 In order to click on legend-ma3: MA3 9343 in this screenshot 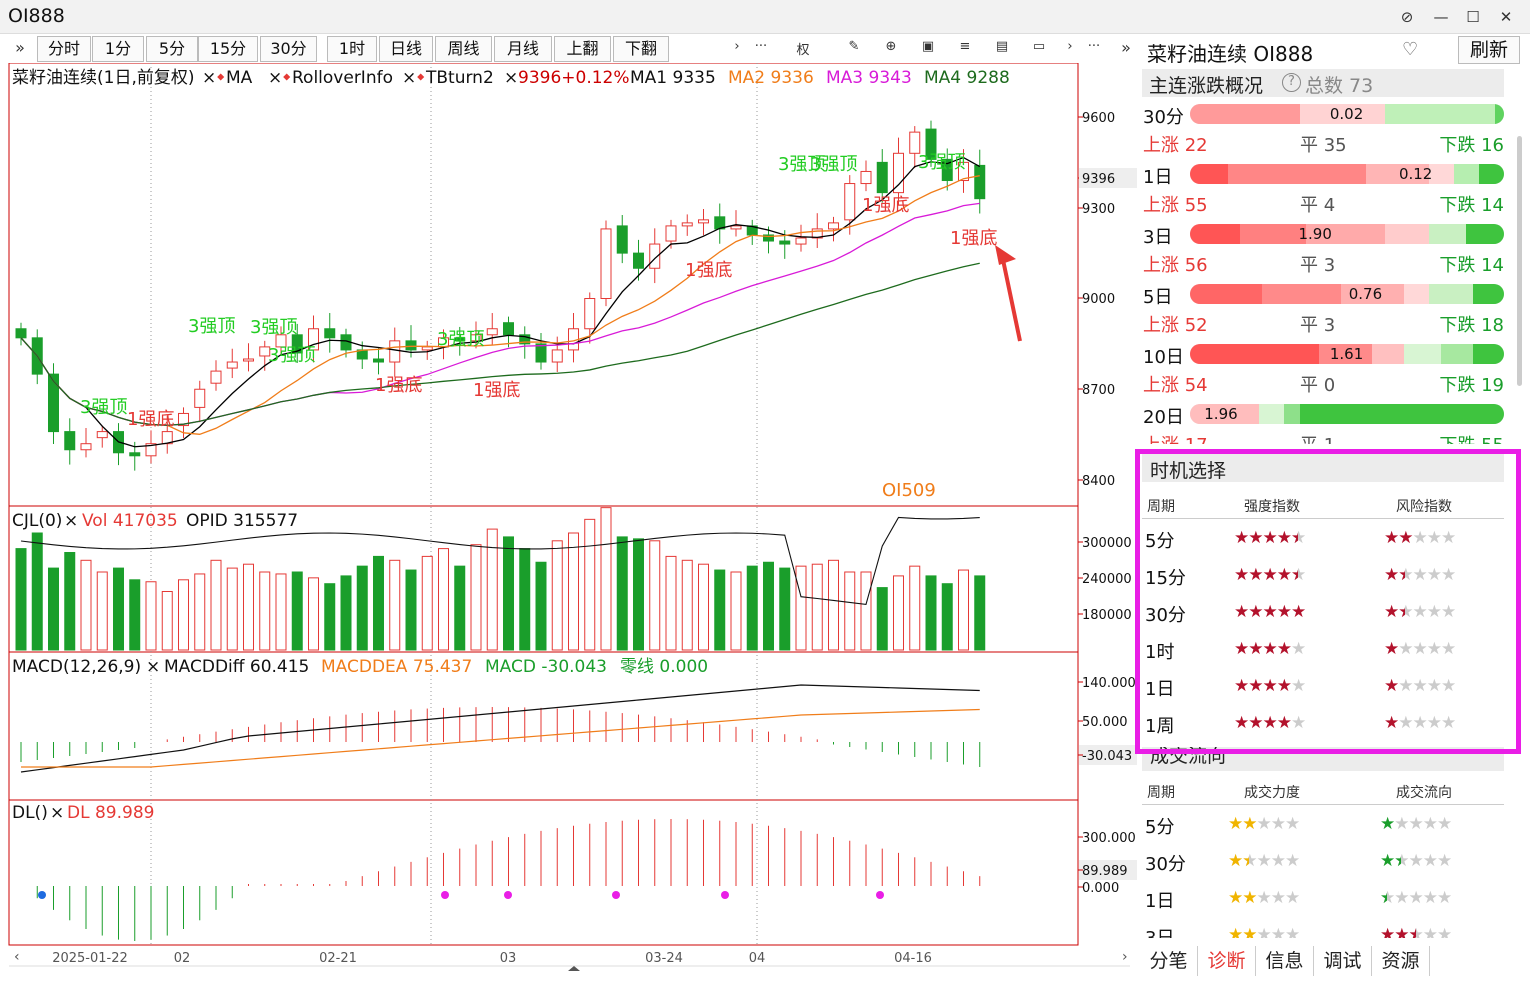, I will do `click(869, 78)`.